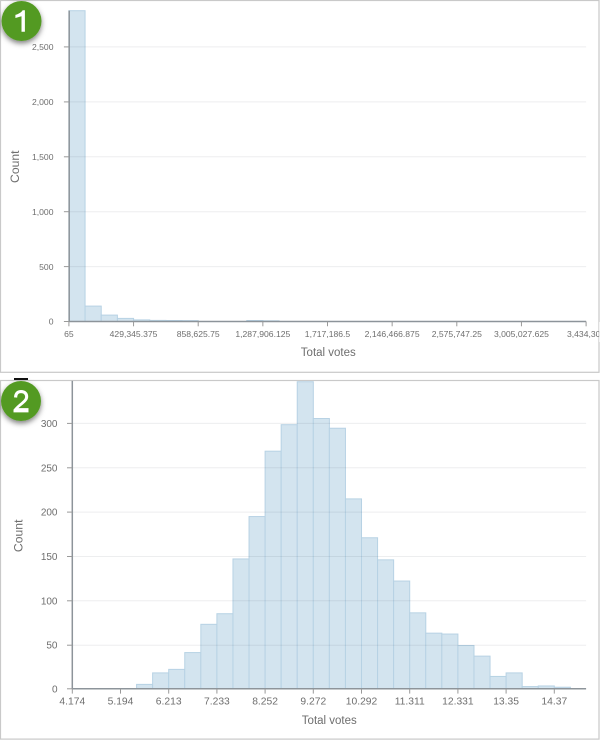 This screenshot has height=747, width=600. I want to click on svg-text: 100, so click(49, 601).